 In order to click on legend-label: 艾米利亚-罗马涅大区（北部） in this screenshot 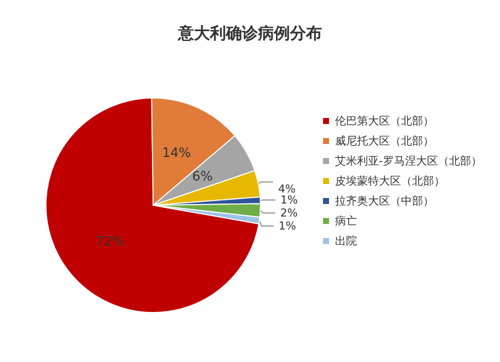, I will do `click(408, 161)`.